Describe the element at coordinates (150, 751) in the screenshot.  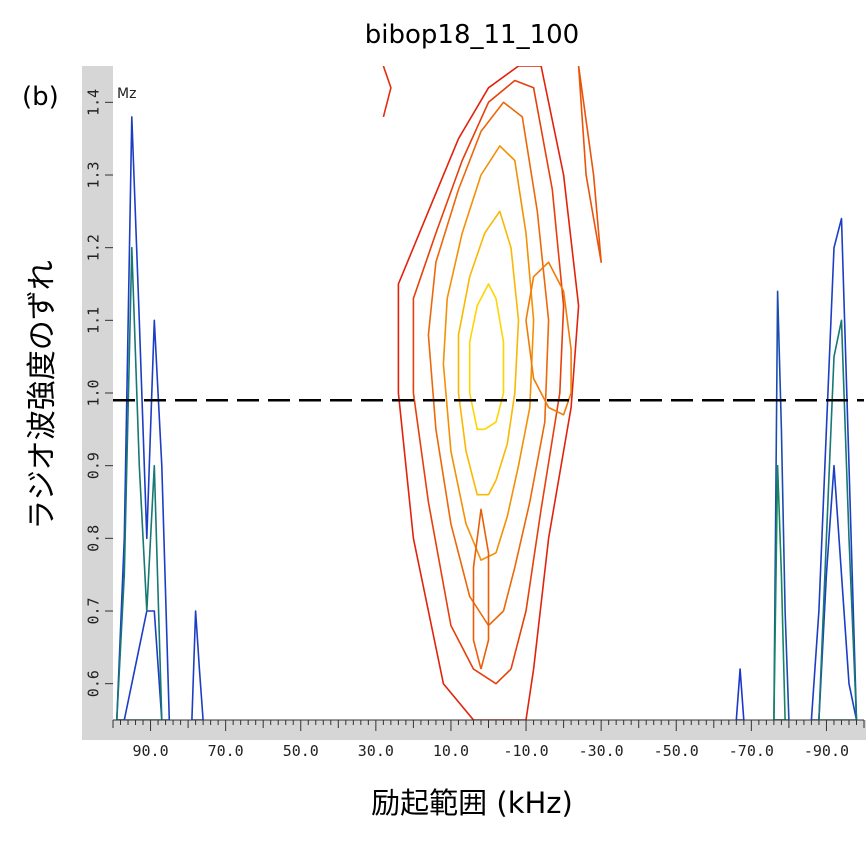
I see `x-tick-label: 90.0` at that location.